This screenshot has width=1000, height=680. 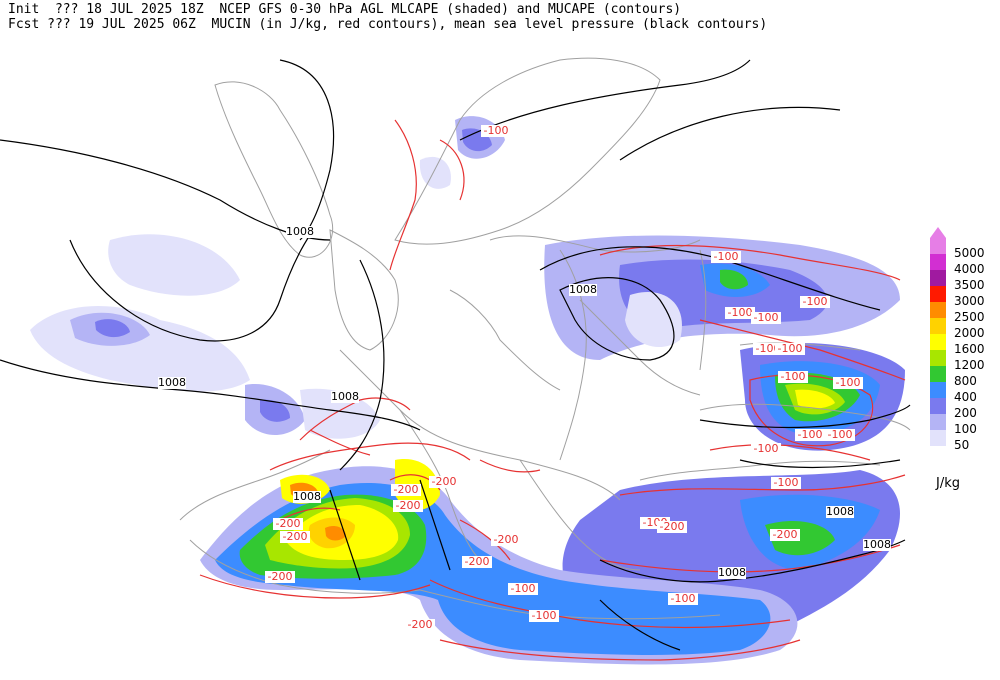 What do you see at coordinates (962, 409) in the screenshot?
I see `legend-level: 200` at bounding box center [962, 409].